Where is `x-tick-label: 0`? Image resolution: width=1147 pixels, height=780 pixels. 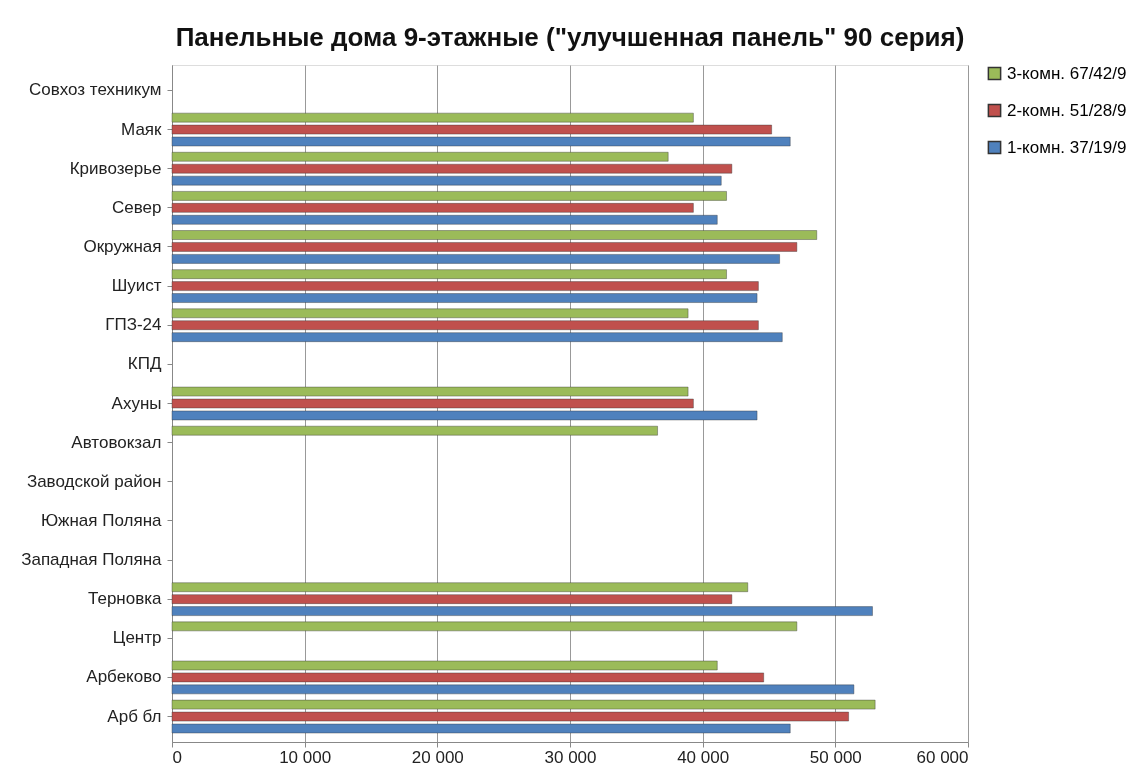
x-tick-label: 0 is located at coordinates (177, 757).